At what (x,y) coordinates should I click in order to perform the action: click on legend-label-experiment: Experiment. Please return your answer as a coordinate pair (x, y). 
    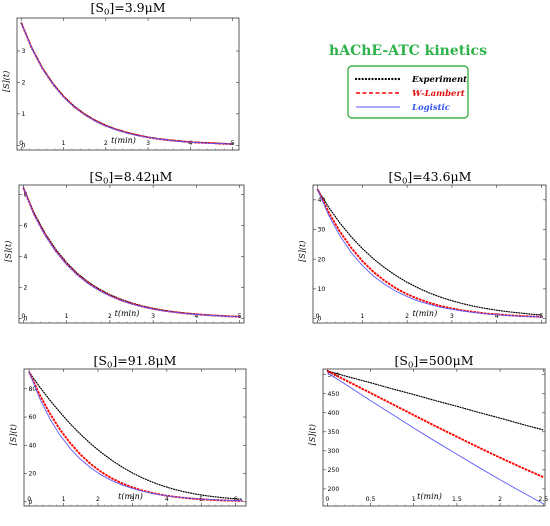
    Looking at the image, I should click on (439, 80).